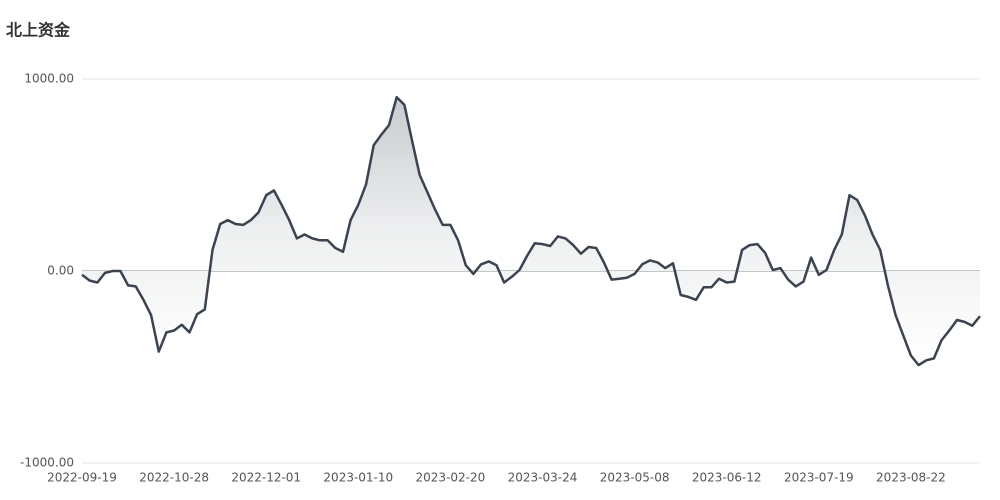 This screenshot has height=500, width=1000. Describe the element at coordinates (819, 478) in the screenshot. I see `x-tick-label: 2023-07-19` at that location.